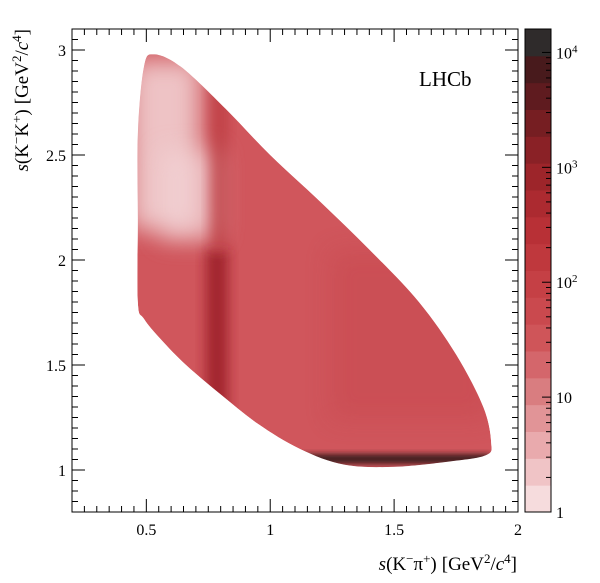  I want to click on y-tick-label: 2.5, so click(56, 156).